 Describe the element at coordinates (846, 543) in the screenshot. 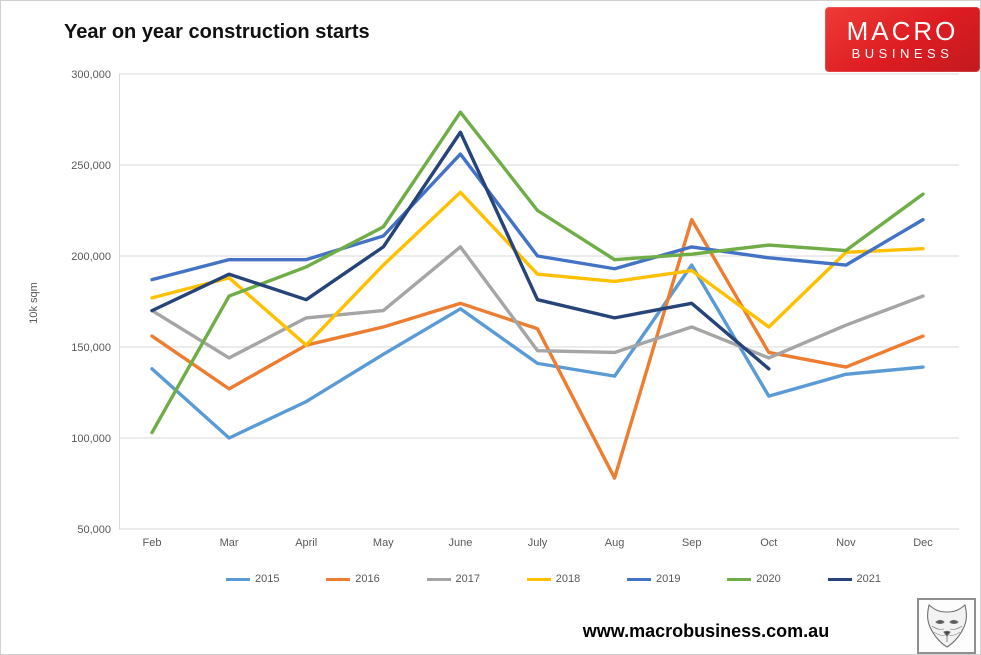

I see `x-tick-label: Nov` at that location.